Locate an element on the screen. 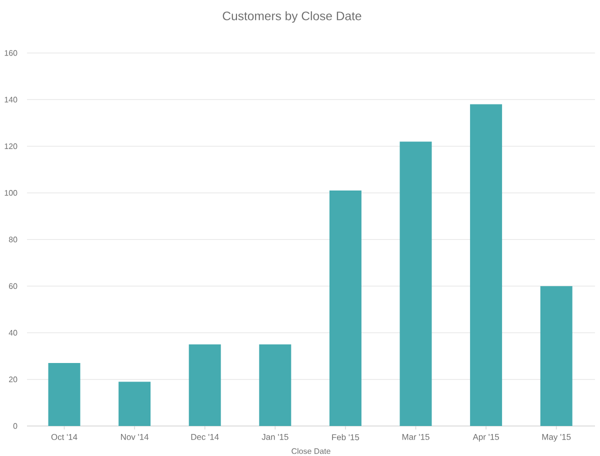 Image resolution: width=600 pixels, height=456 pixels. x-tick-label: Mar '15 is located at coordinates (416, 437).